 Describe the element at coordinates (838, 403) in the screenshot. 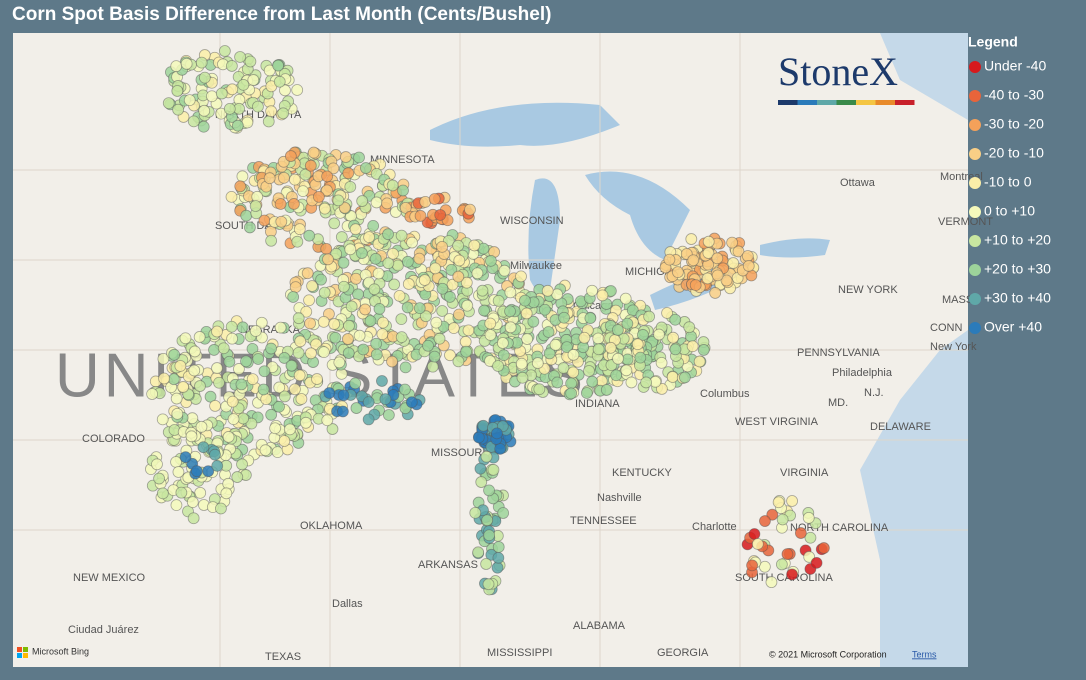

I see `map-label: MD.` at that location.